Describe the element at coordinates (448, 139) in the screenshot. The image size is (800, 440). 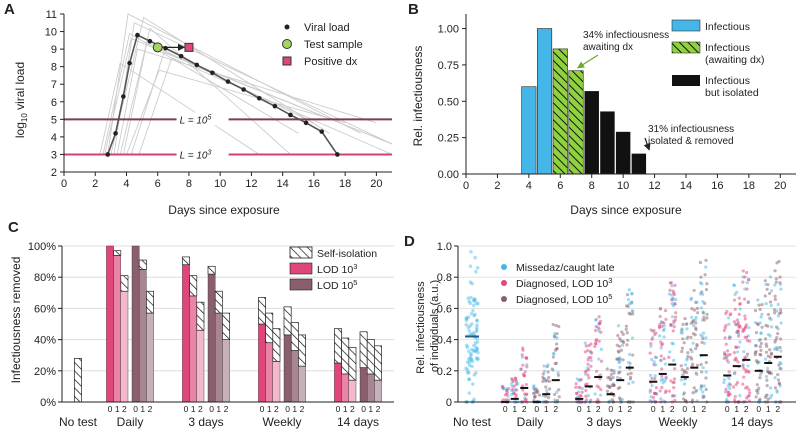
I see `y-tick-label: 0.25` at that location.